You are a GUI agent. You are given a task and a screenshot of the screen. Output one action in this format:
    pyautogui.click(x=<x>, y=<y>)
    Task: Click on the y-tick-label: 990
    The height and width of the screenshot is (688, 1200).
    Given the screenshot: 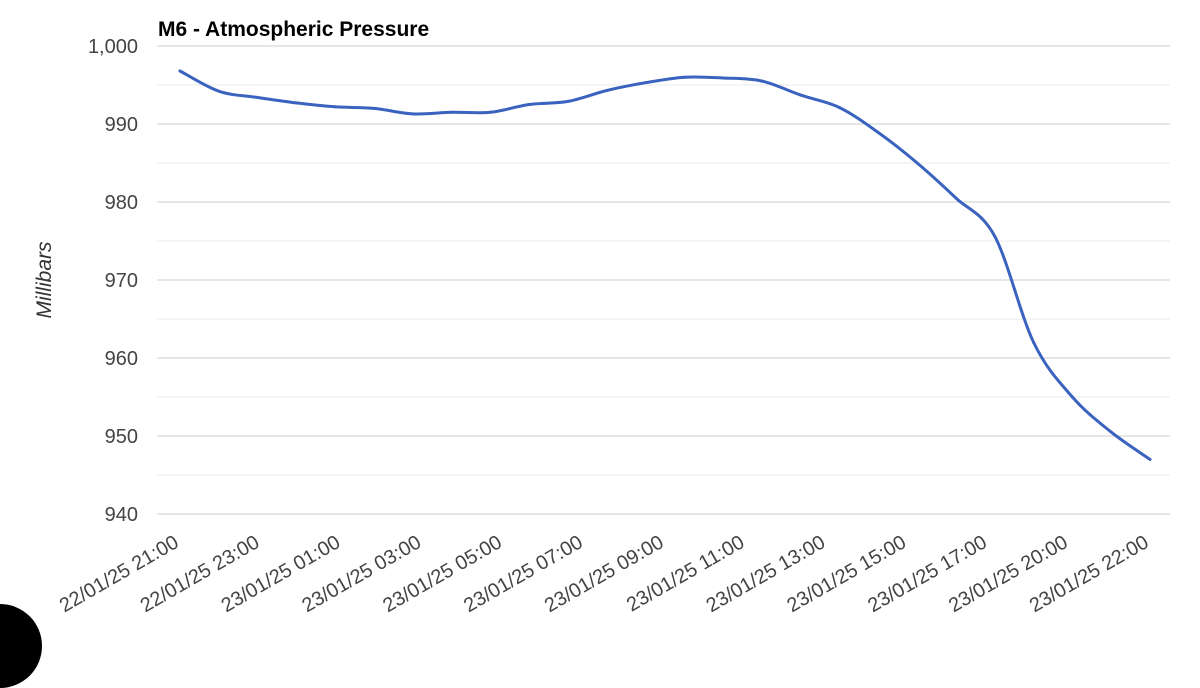 What is the action you would take?
    pyautogui.click(x=121, y=125)
    